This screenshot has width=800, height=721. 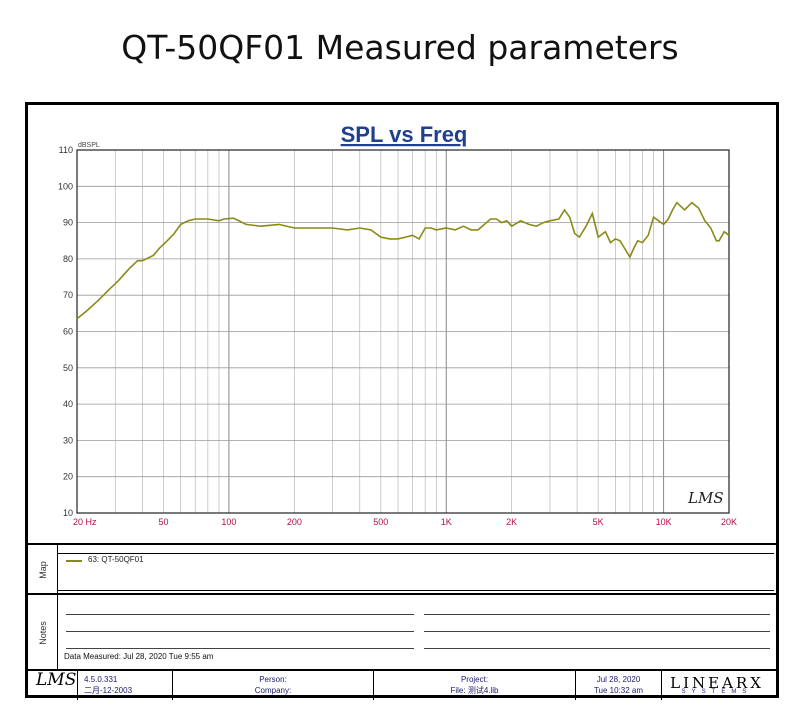 I want to click on x-tick-labels: 20 Hz 50 100 200 500 1K 2K 5K 10K 20K, so click(x=405, y=522).